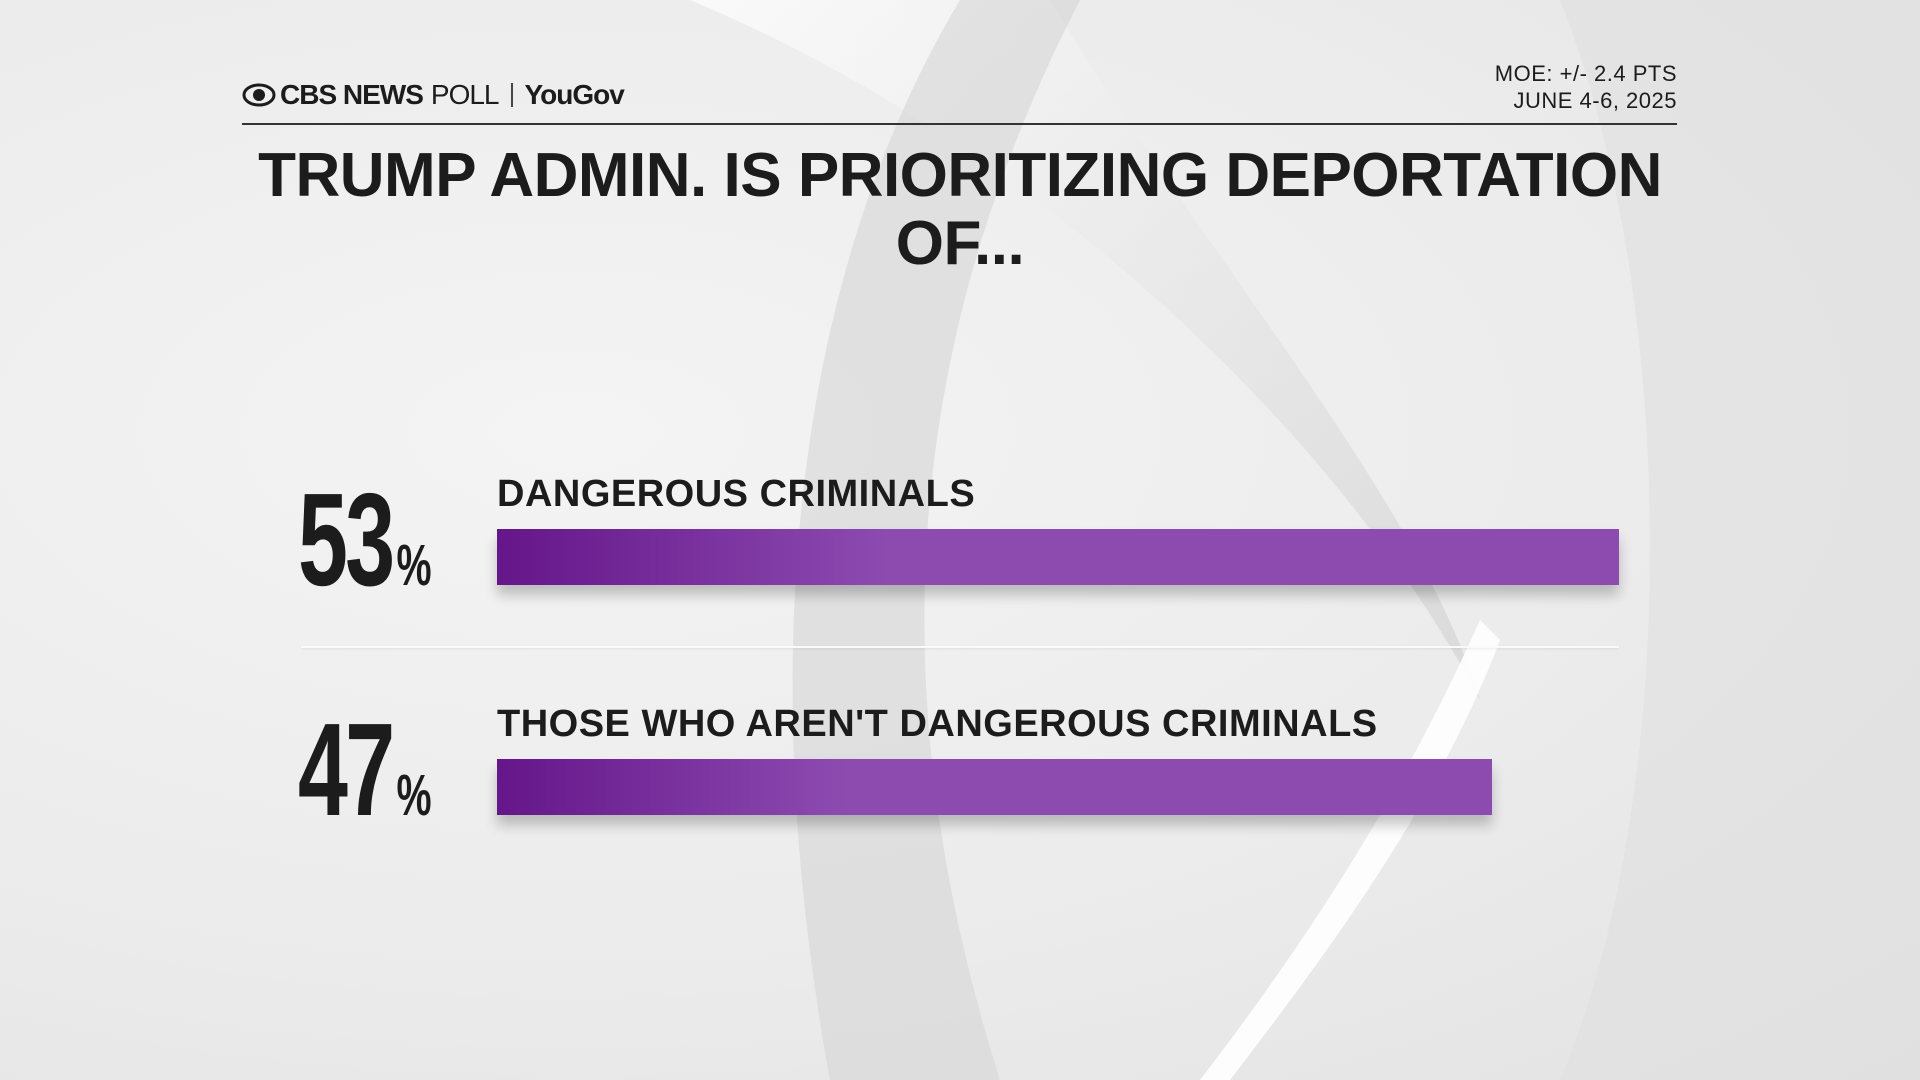 This screenshot has width=1920, height=1080. I want to click on swoosh, so click(1350, 850).